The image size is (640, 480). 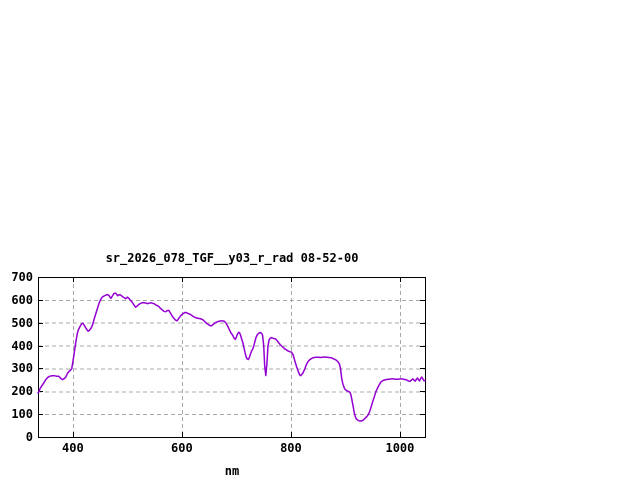 I want to click on y-tick-label: 700, so click(x=22, y=277).